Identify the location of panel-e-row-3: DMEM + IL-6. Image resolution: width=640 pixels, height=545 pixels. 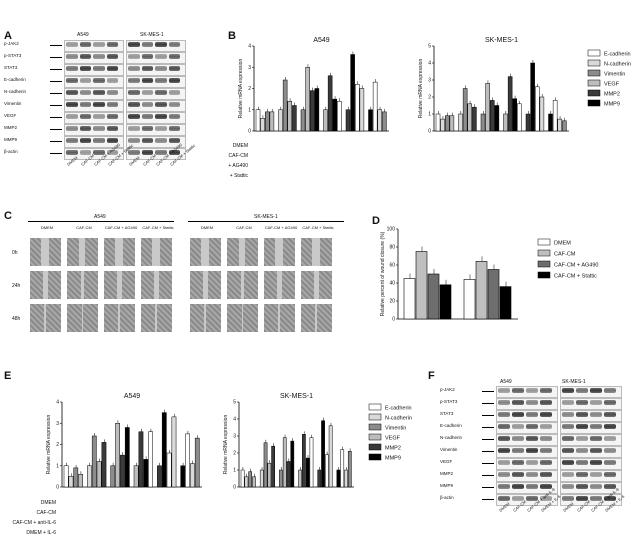
(41, 533).